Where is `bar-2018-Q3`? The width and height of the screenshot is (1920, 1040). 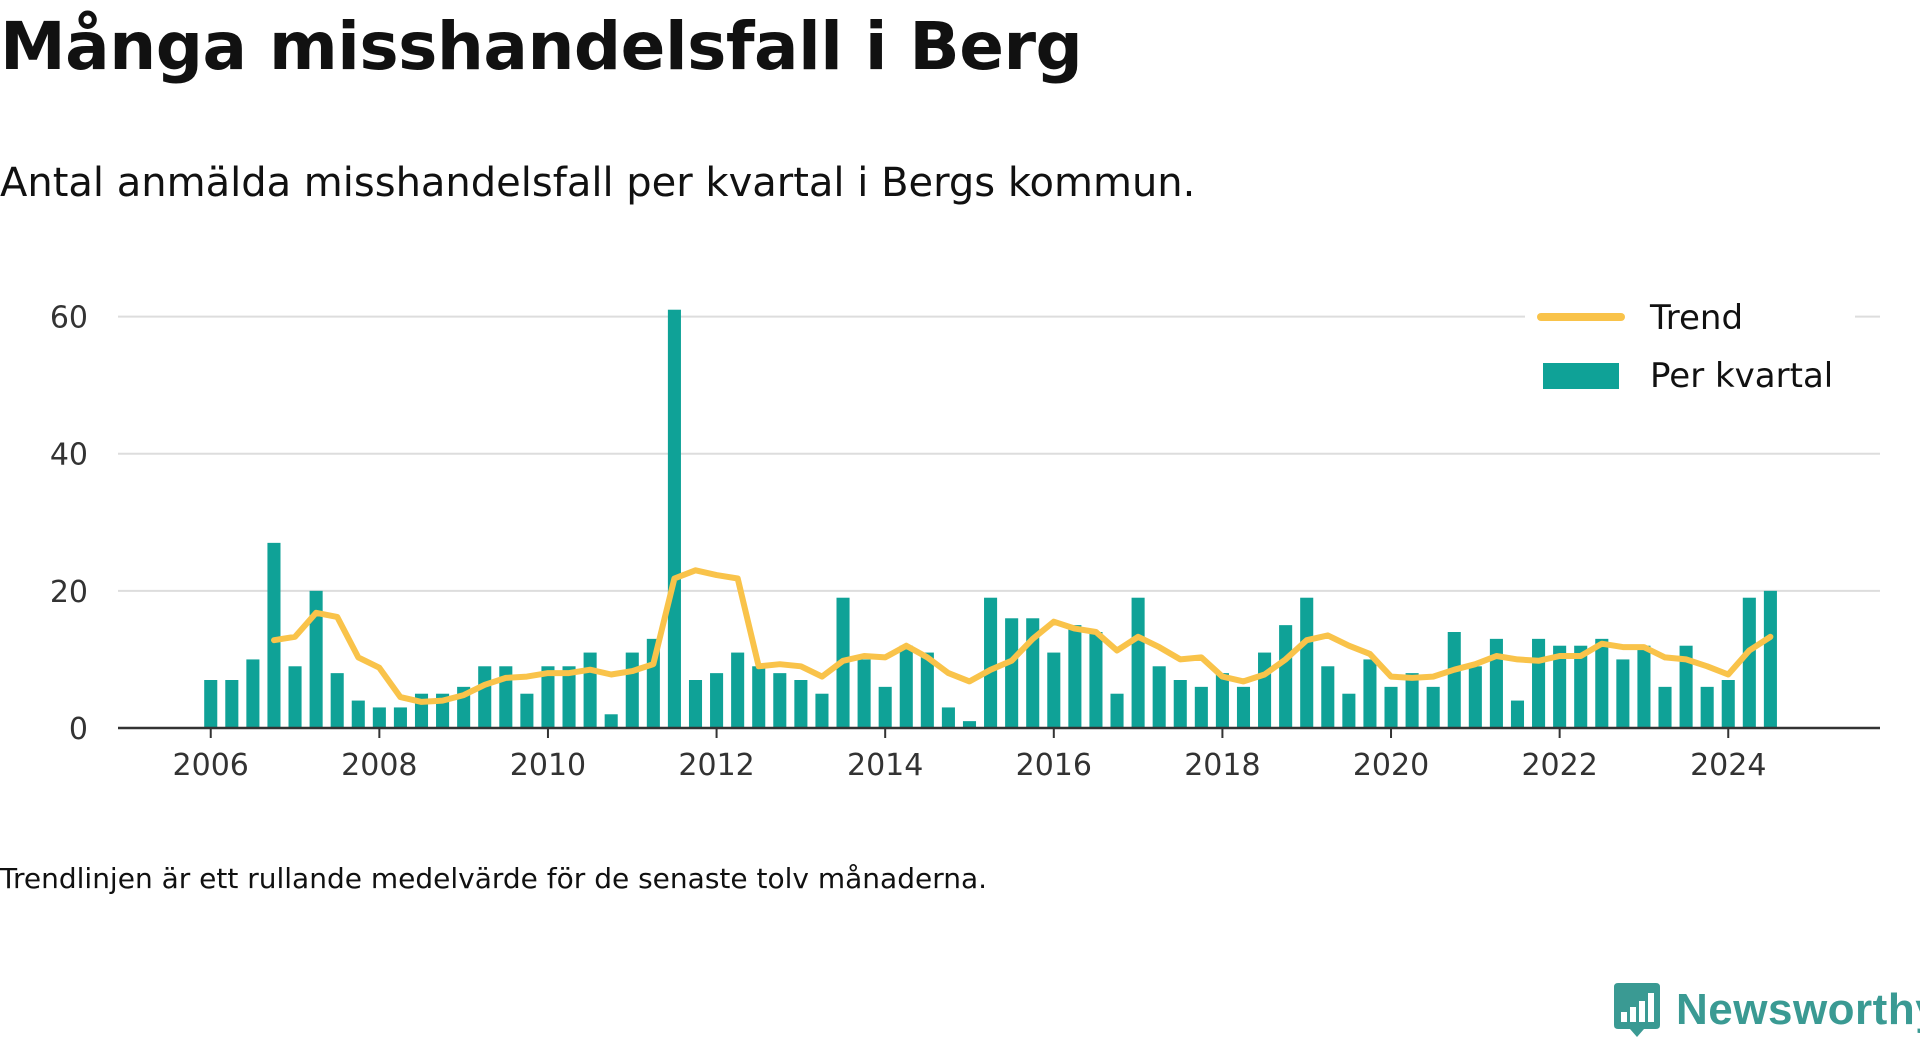 bar-2018-Q3 is located at coordinates (1265, 690).